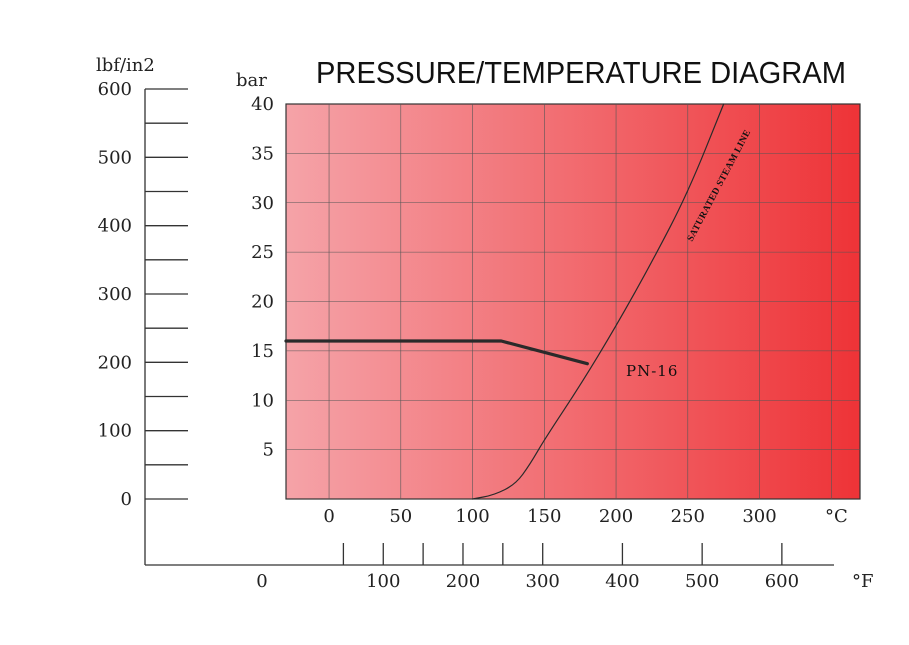  I want to click on fahrenheit-tick-label: 600, so click(782, 581).